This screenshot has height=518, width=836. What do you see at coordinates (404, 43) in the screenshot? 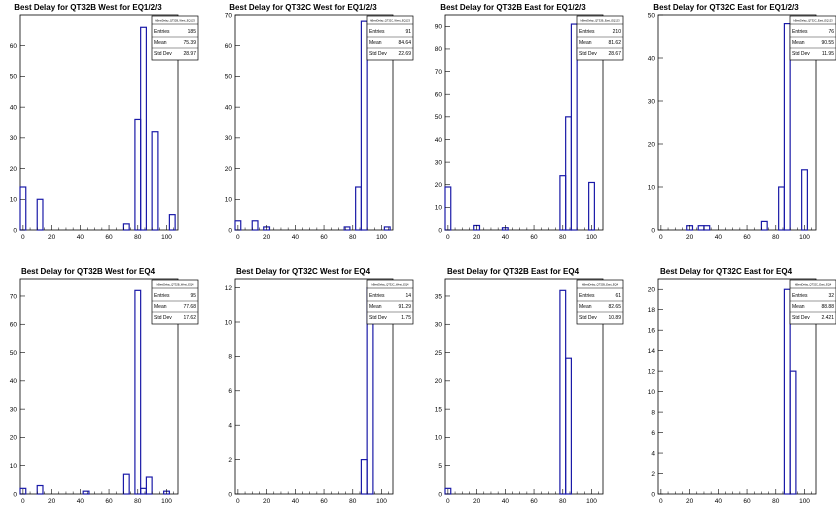
I see `stats-mean-value: 84.64` at bounding box center [404, 43].